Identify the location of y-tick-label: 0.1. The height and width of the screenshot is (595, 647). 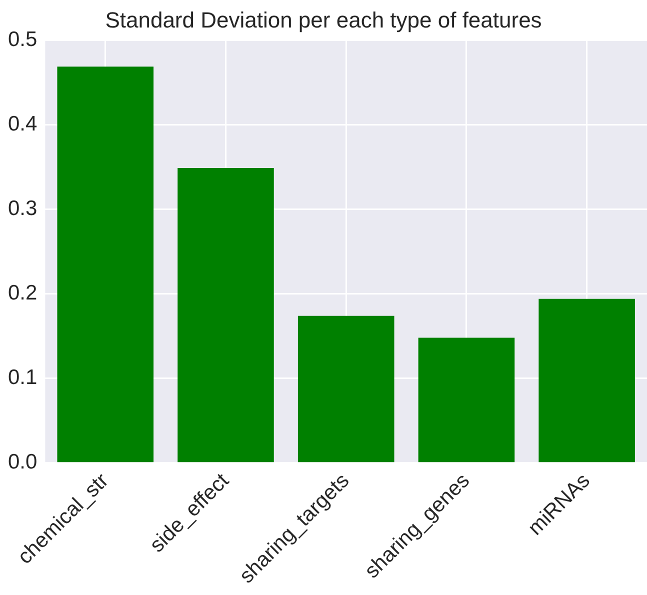
(23, 378).